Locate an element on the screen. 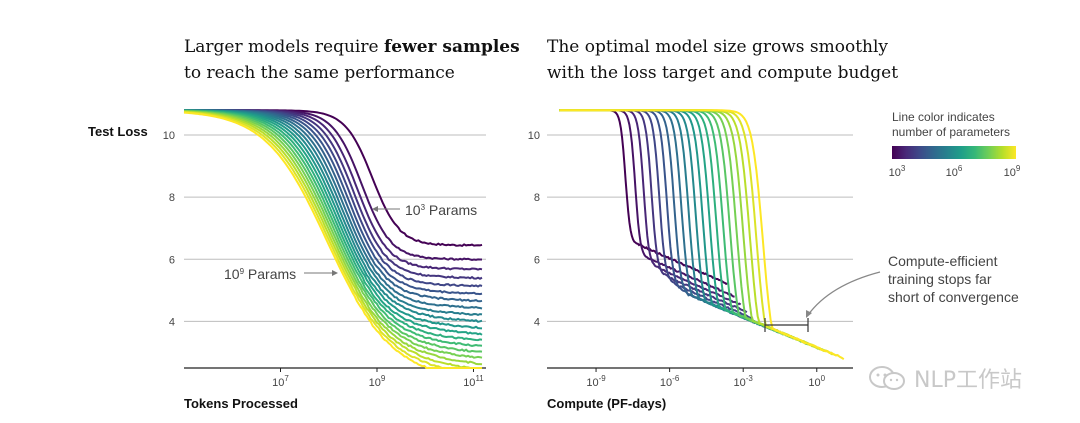 Image resolution: width=1080 pixels, height=423 pixels. left-annotation-1: 103 Params is located at coordinates (441, 210).